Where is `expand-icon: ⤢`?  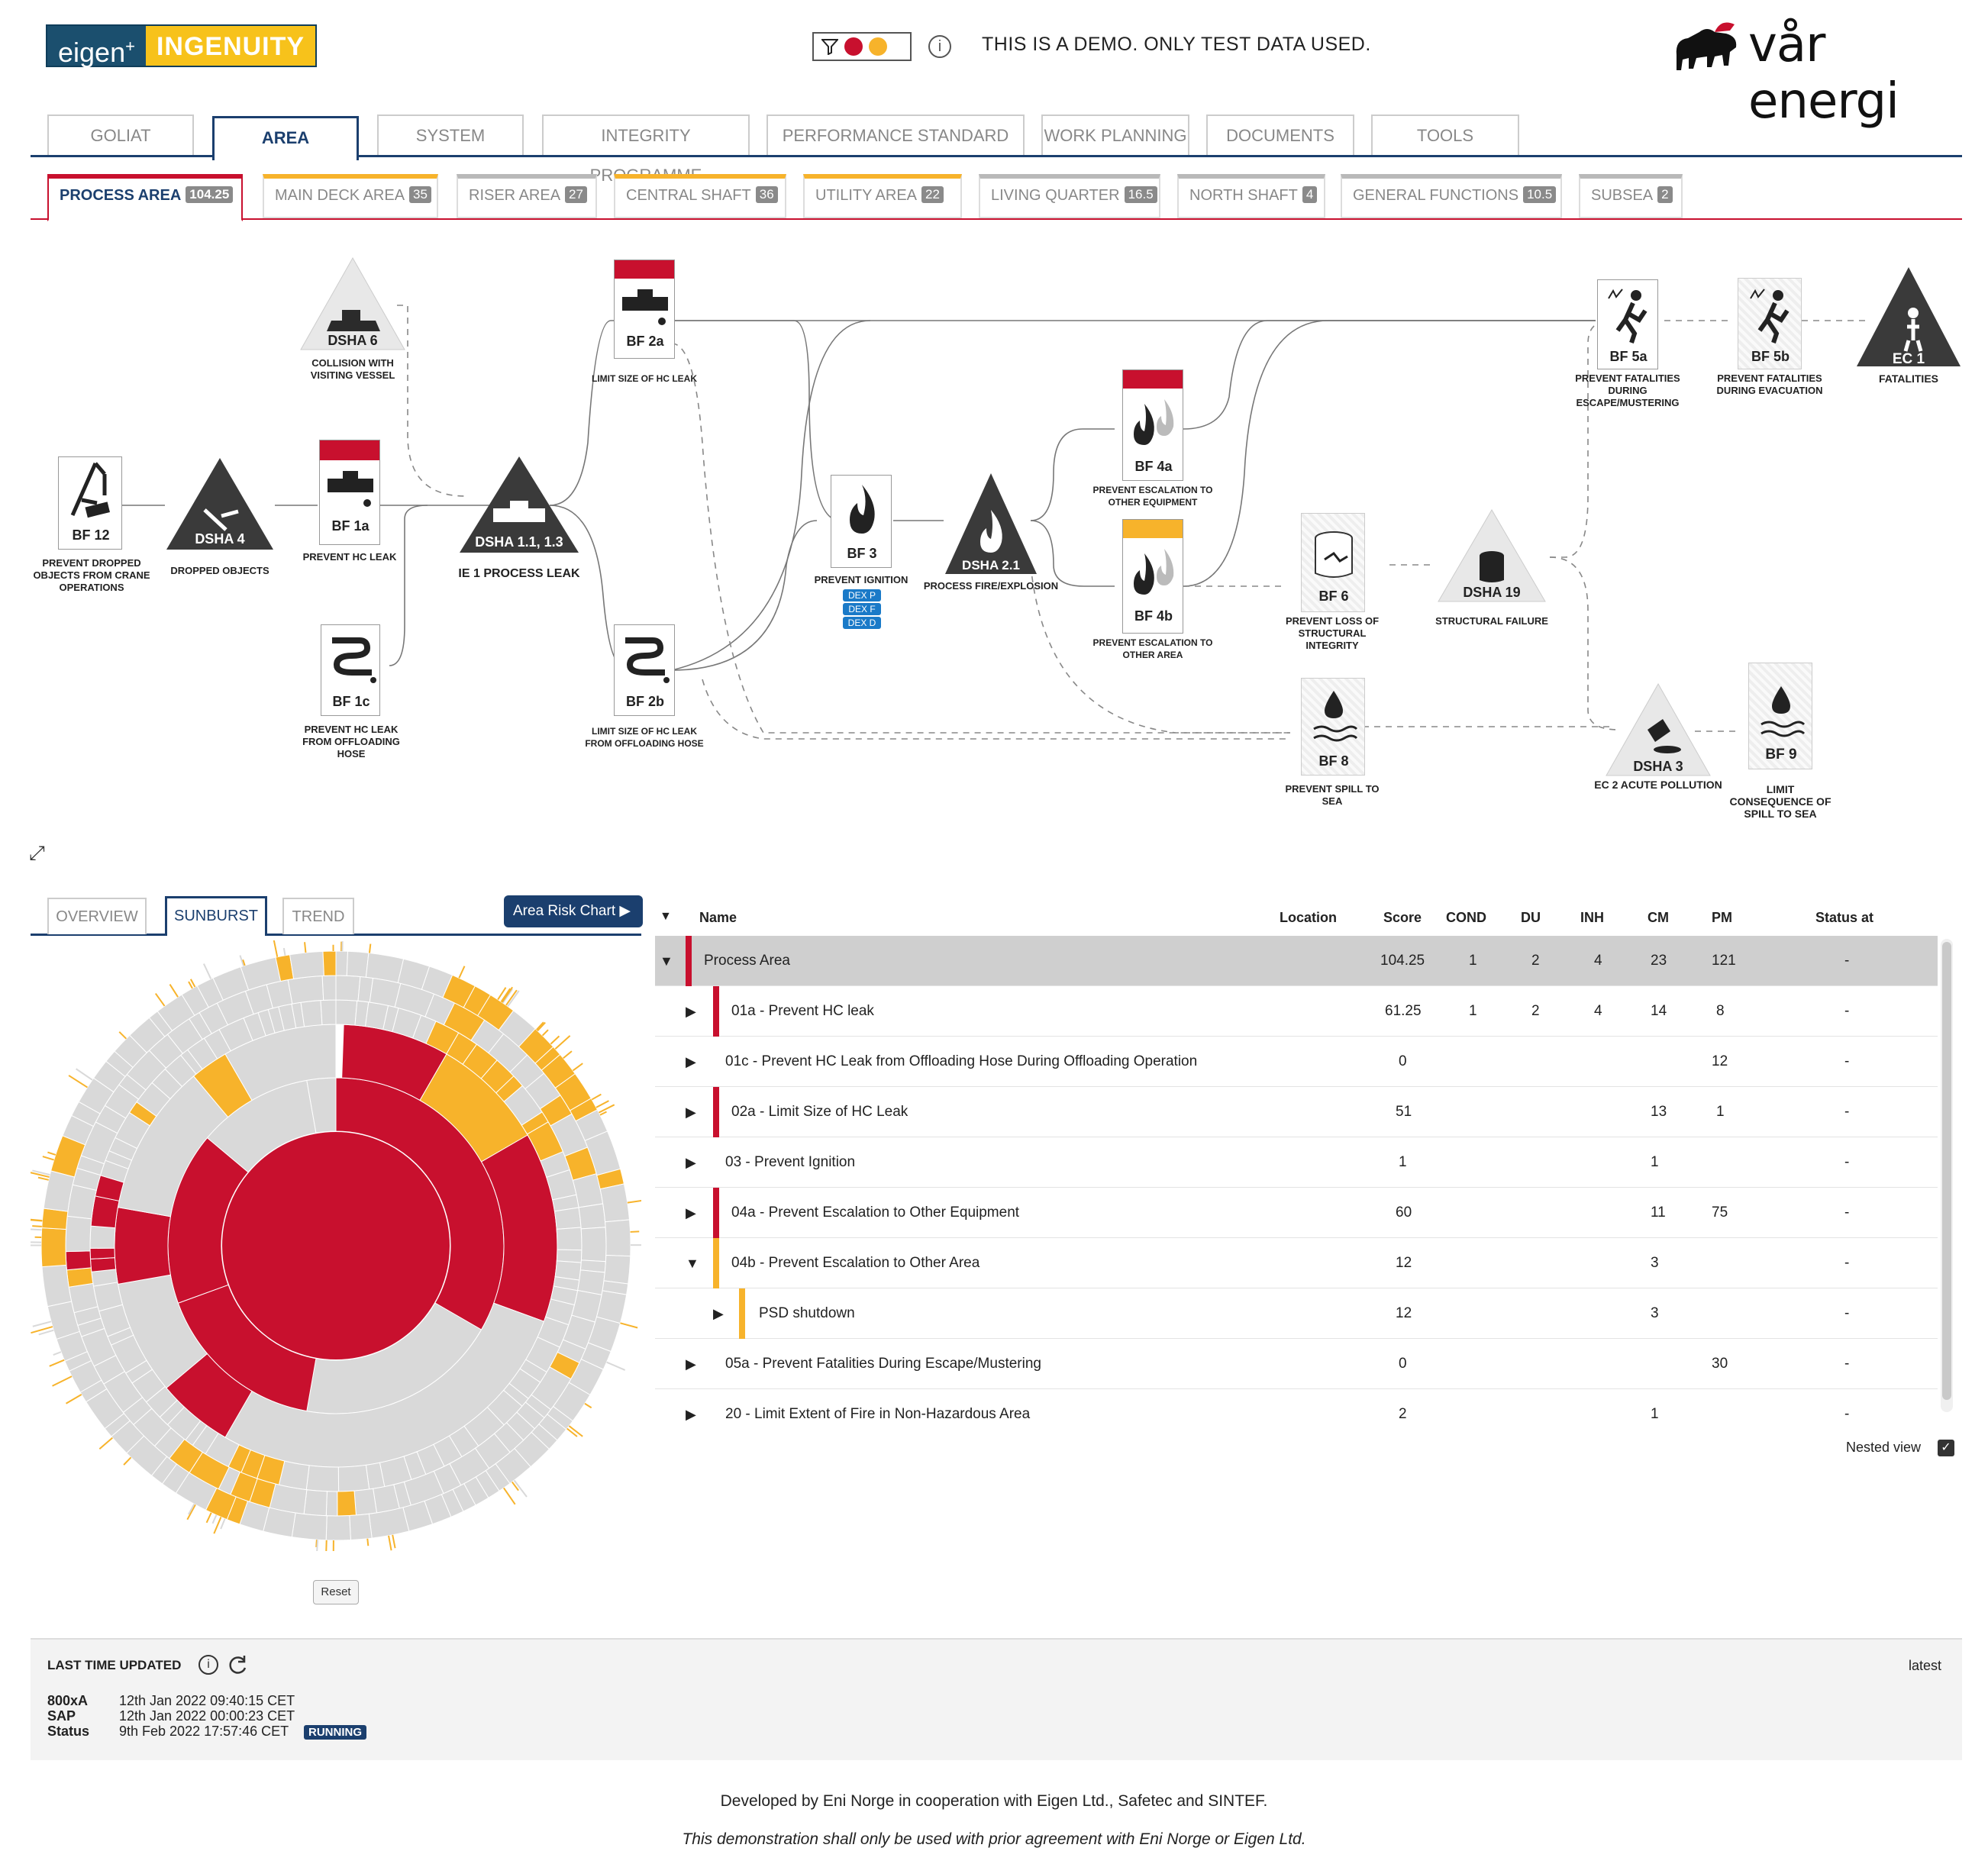 expand-icon: ⤢ is located at coordinates (37, 853).